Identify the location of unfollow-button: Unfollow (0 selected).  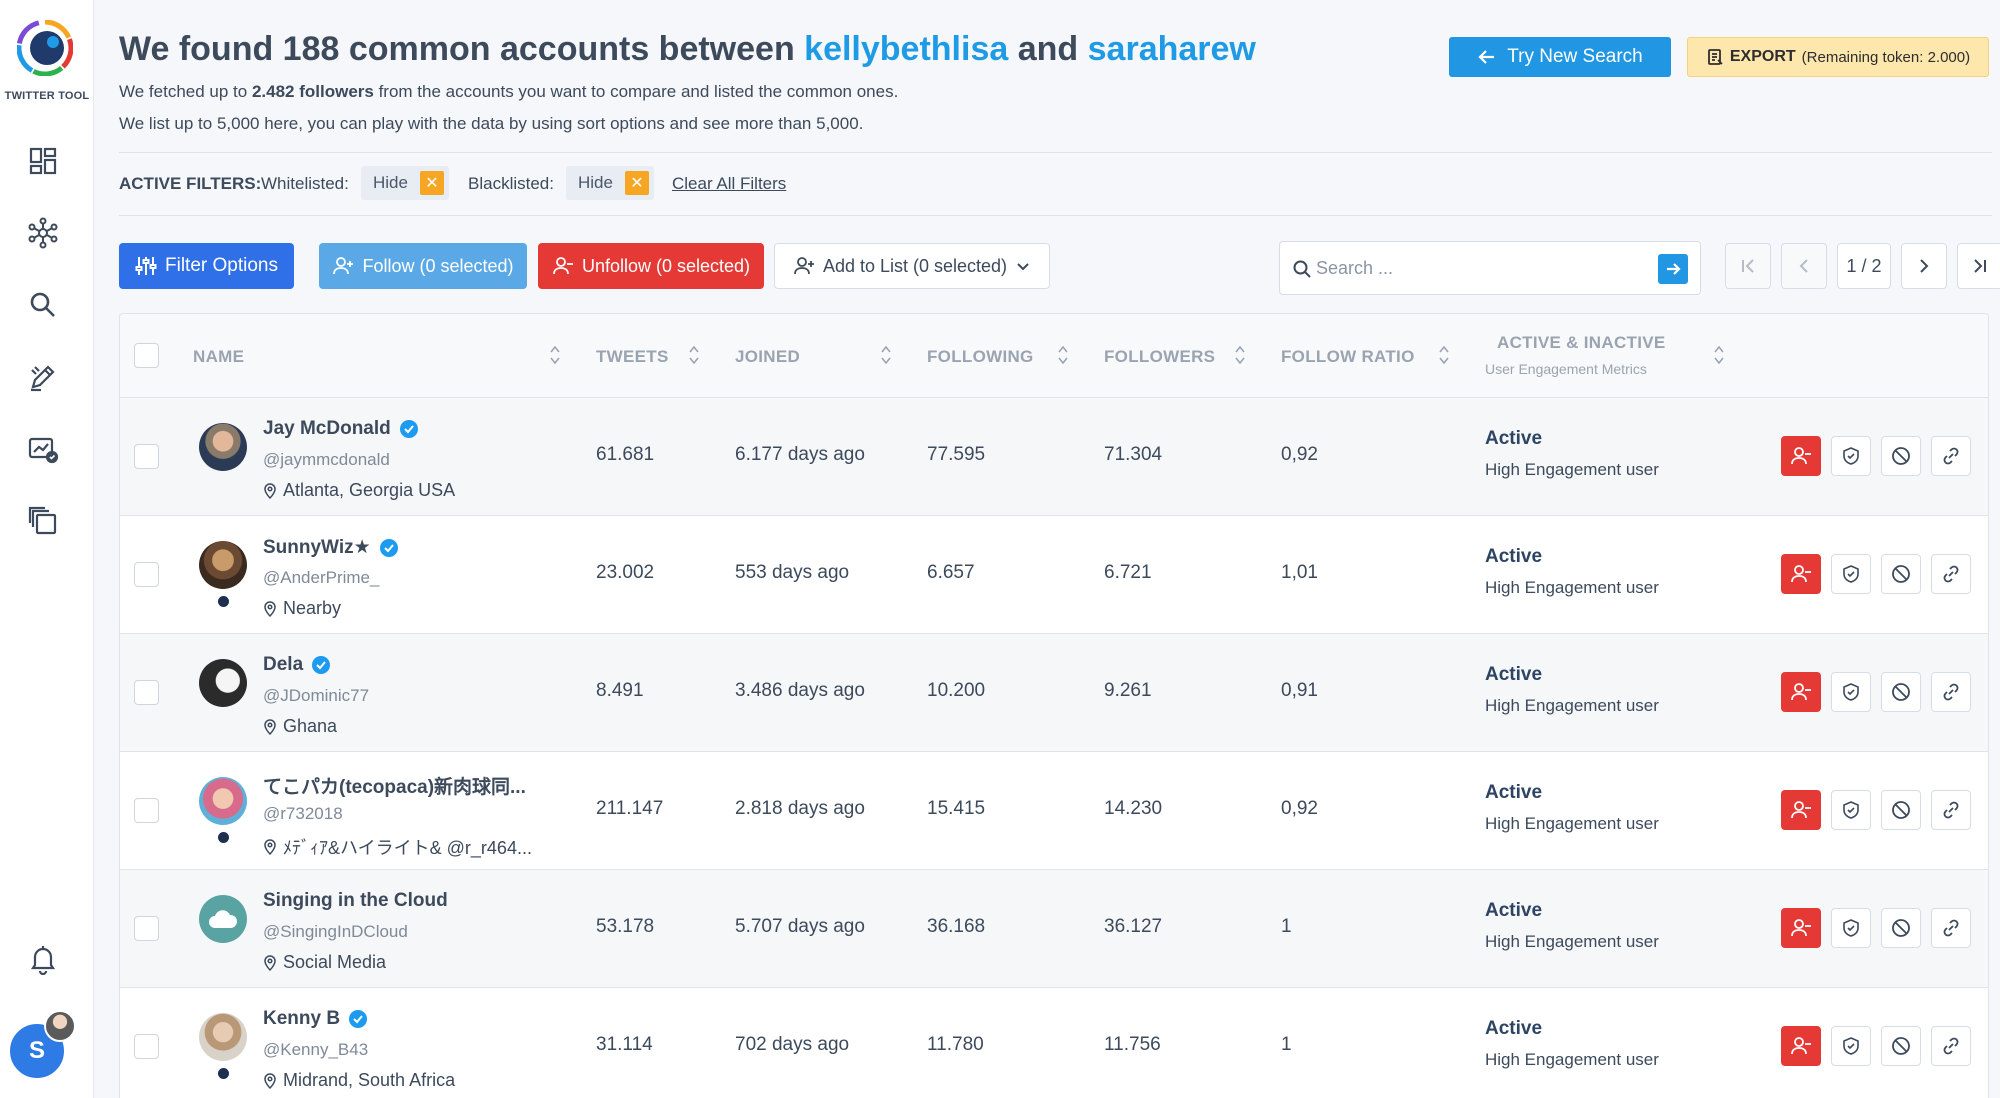
(651, 266).